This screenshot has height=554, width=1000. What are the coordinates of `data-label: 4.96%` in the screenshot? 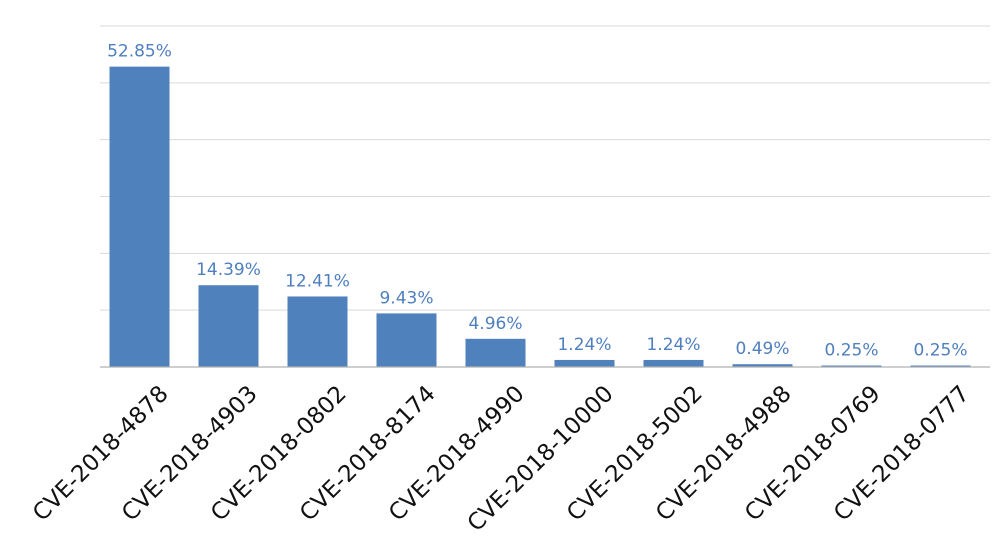 It's located at (495, 324).